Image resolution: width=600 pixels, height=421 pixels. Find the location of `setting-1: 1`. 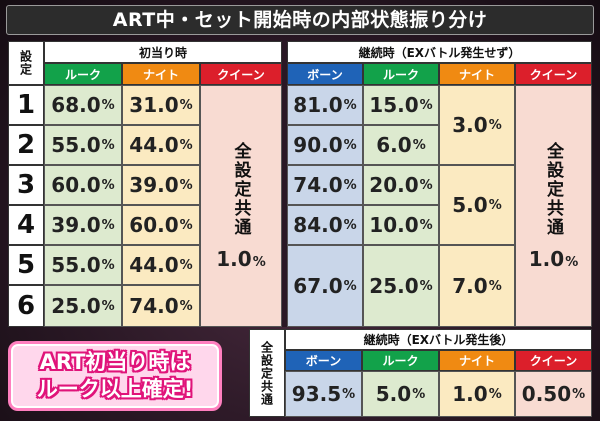

setting-1: 1 is located at coordinates (26, 105).